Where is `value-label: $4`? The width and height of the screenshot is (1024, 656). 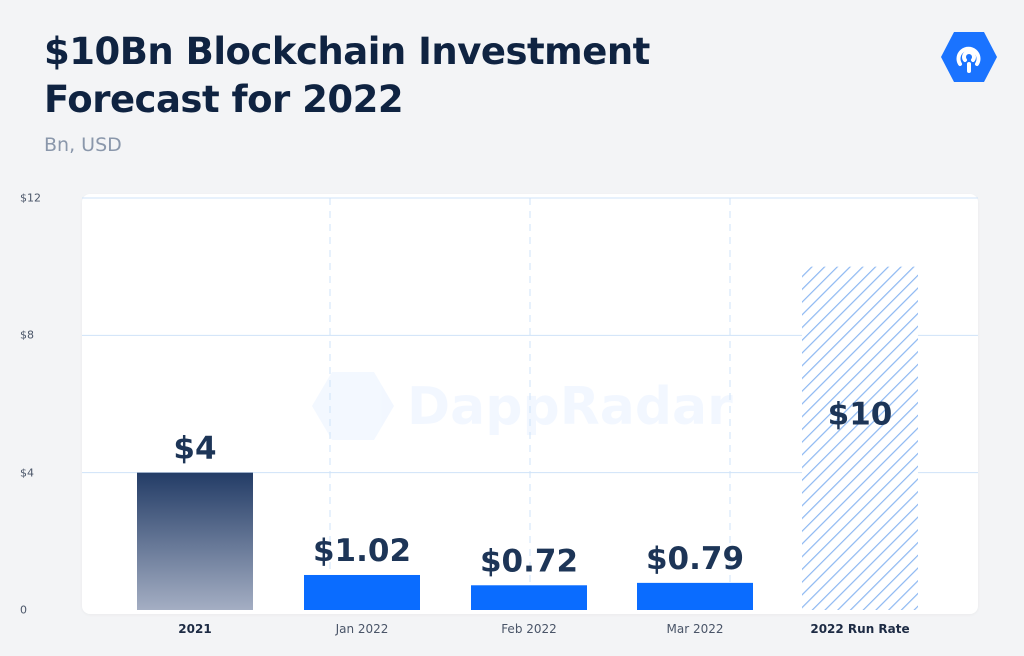
value-label: $4 is located at coordinates (194, 449).